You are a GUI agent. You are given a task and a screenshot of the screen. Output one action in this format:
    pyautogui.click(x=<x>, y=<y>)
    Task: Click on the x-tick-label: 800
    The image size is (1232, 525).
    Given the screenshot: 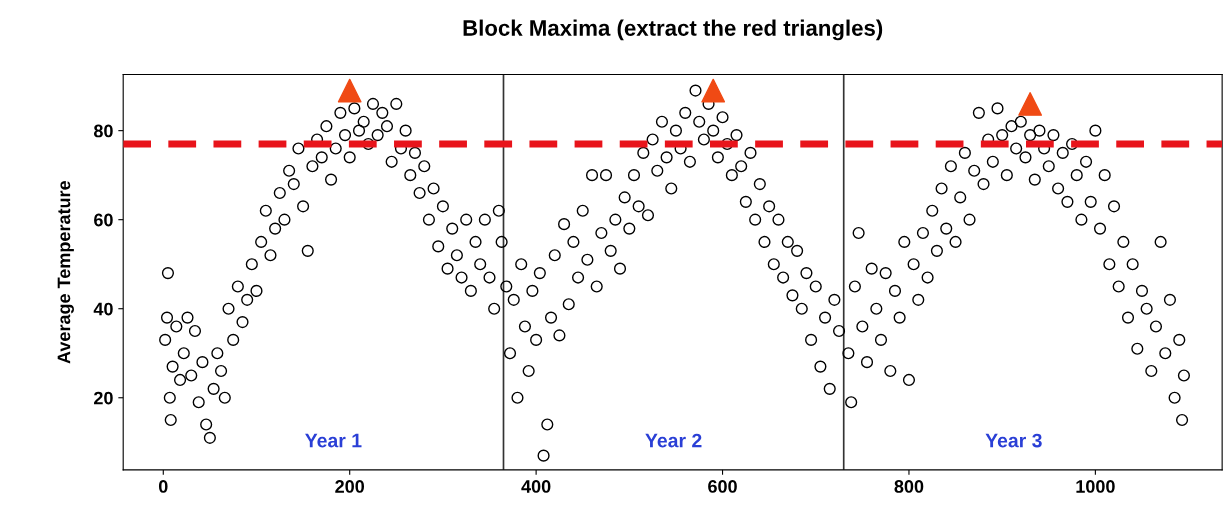 What is the action you would take?
    pyautogui.click(x=909, y=486)
    